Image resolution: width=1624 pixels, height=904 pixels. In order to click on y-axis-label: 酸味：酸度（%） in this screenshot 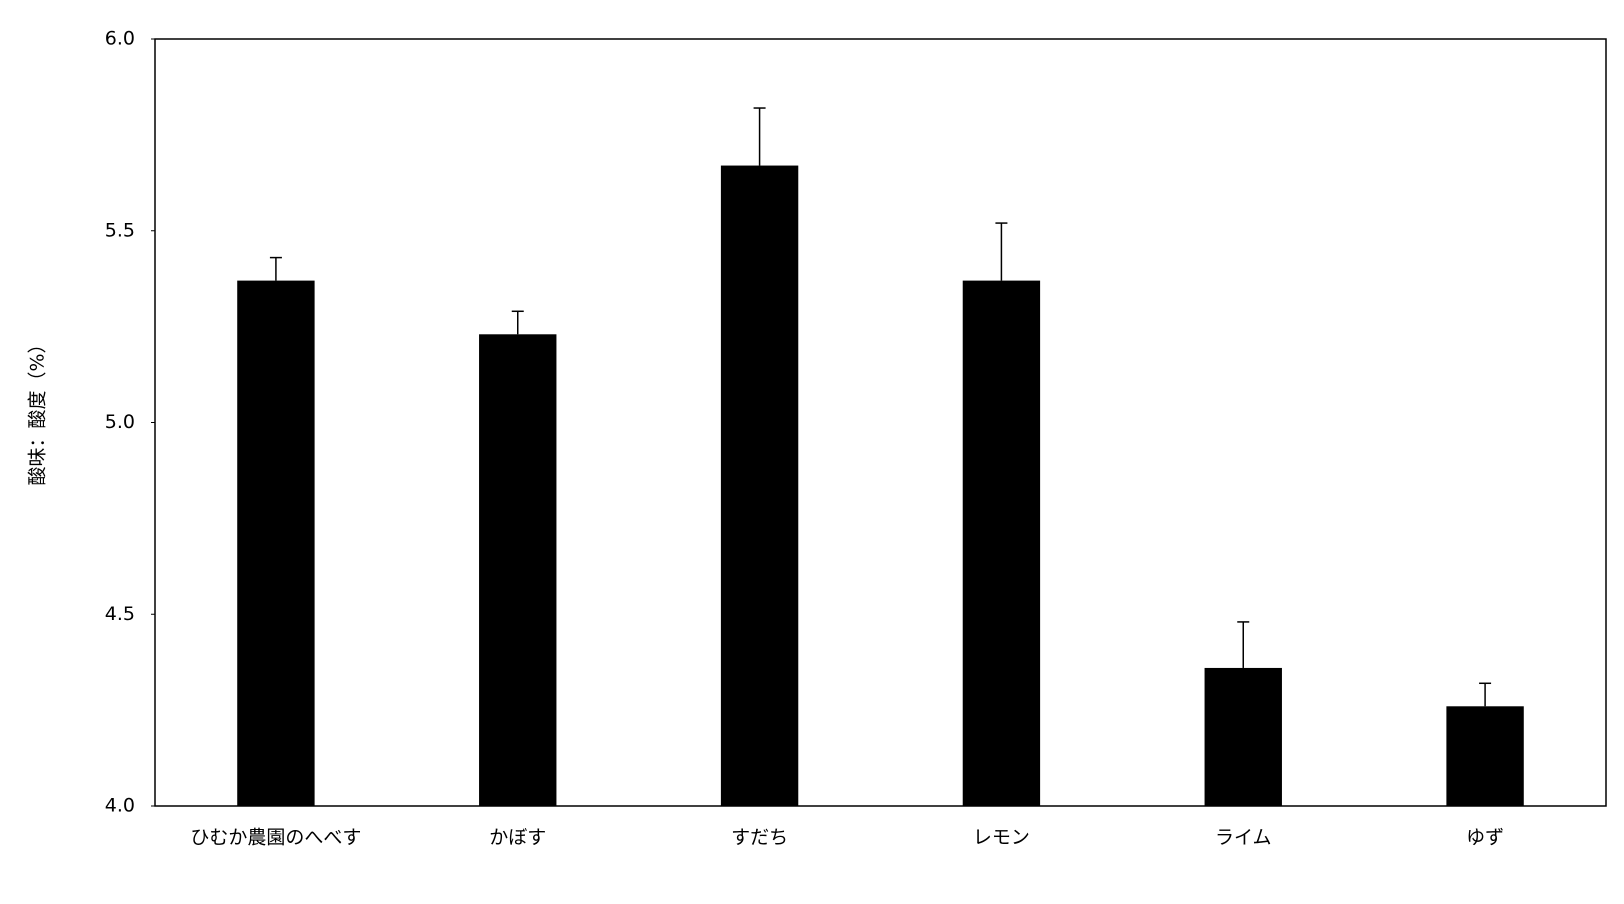, I will do `click(38, 409)`.